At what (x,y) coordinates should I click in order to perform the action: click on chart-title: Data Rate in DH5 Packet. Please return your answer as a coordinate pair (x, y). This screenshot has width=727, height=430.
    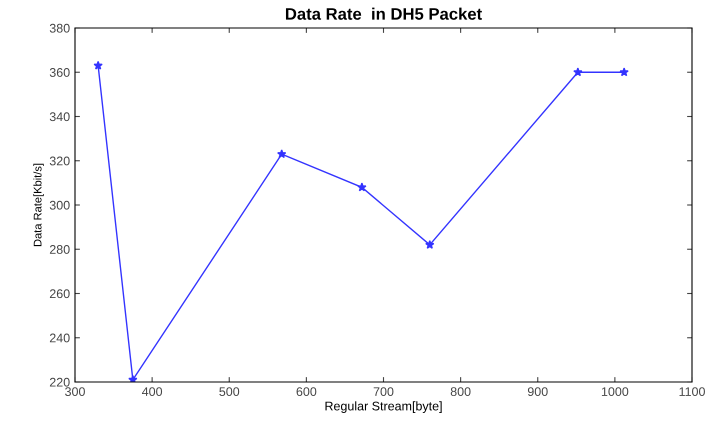
    Looking at the image, I should click on (384, 14).